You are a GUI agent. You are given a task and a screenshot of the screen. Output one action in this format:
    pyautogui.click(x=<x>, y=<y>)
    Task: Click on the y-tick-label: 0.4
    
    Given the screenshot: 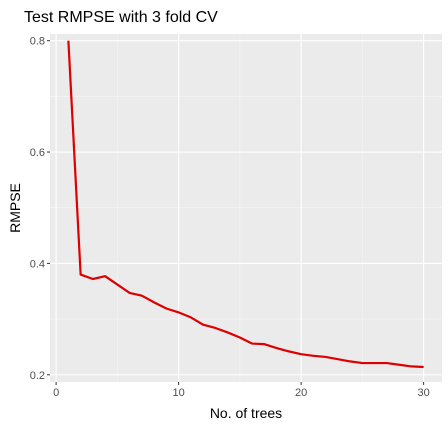 What is the action you would take?
    pyautogui.click(x=37, y=264)
    